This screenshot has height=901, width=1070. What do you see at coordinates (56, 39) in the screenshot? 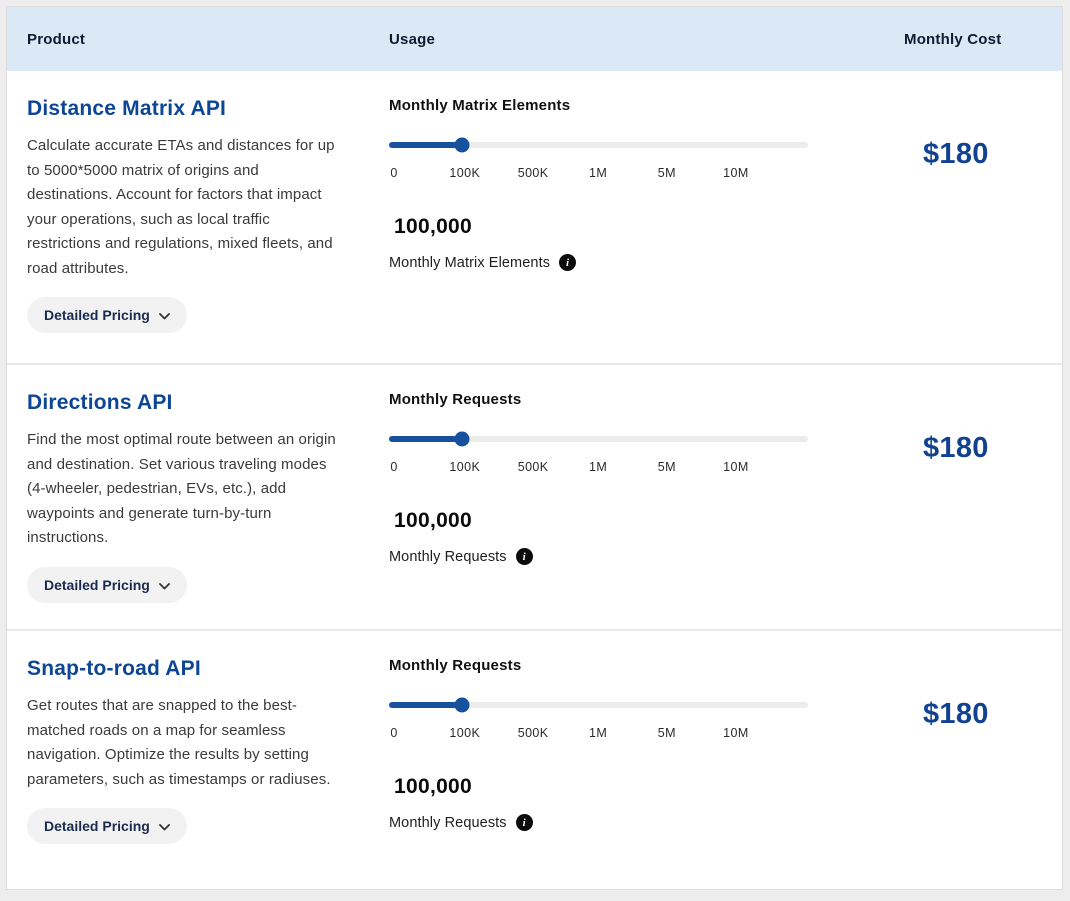
I see `column-header-product: Product` at bounding box center [56, 39].